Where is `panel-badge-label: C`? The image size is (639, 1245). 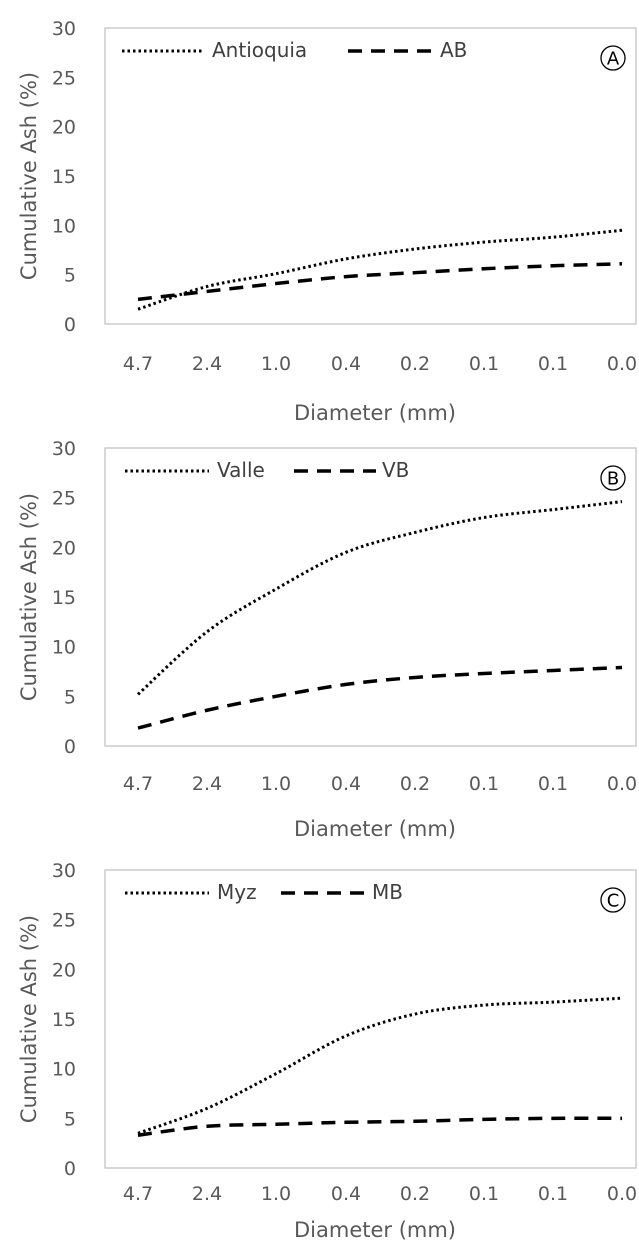 panel-badge-label: C is located at coordinates (613, 901).